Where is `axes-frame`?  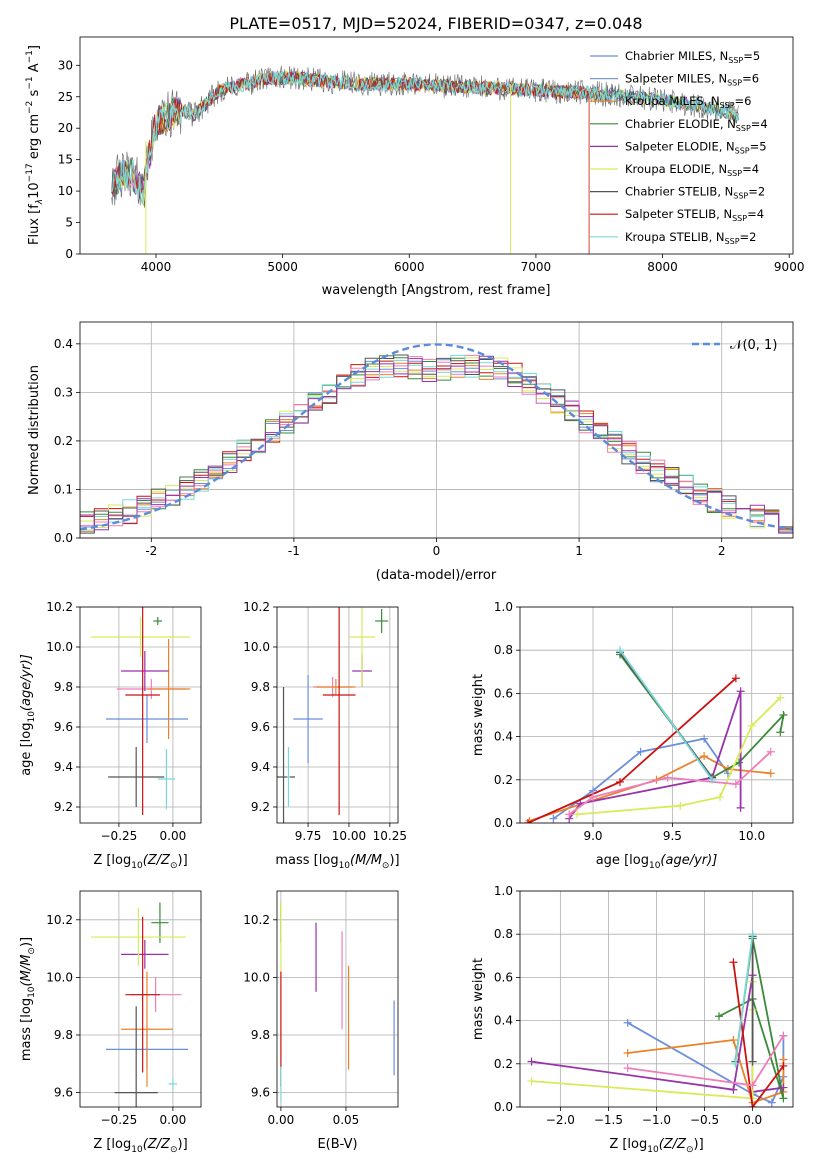 axes-frame is located at coordinates (337, 999).